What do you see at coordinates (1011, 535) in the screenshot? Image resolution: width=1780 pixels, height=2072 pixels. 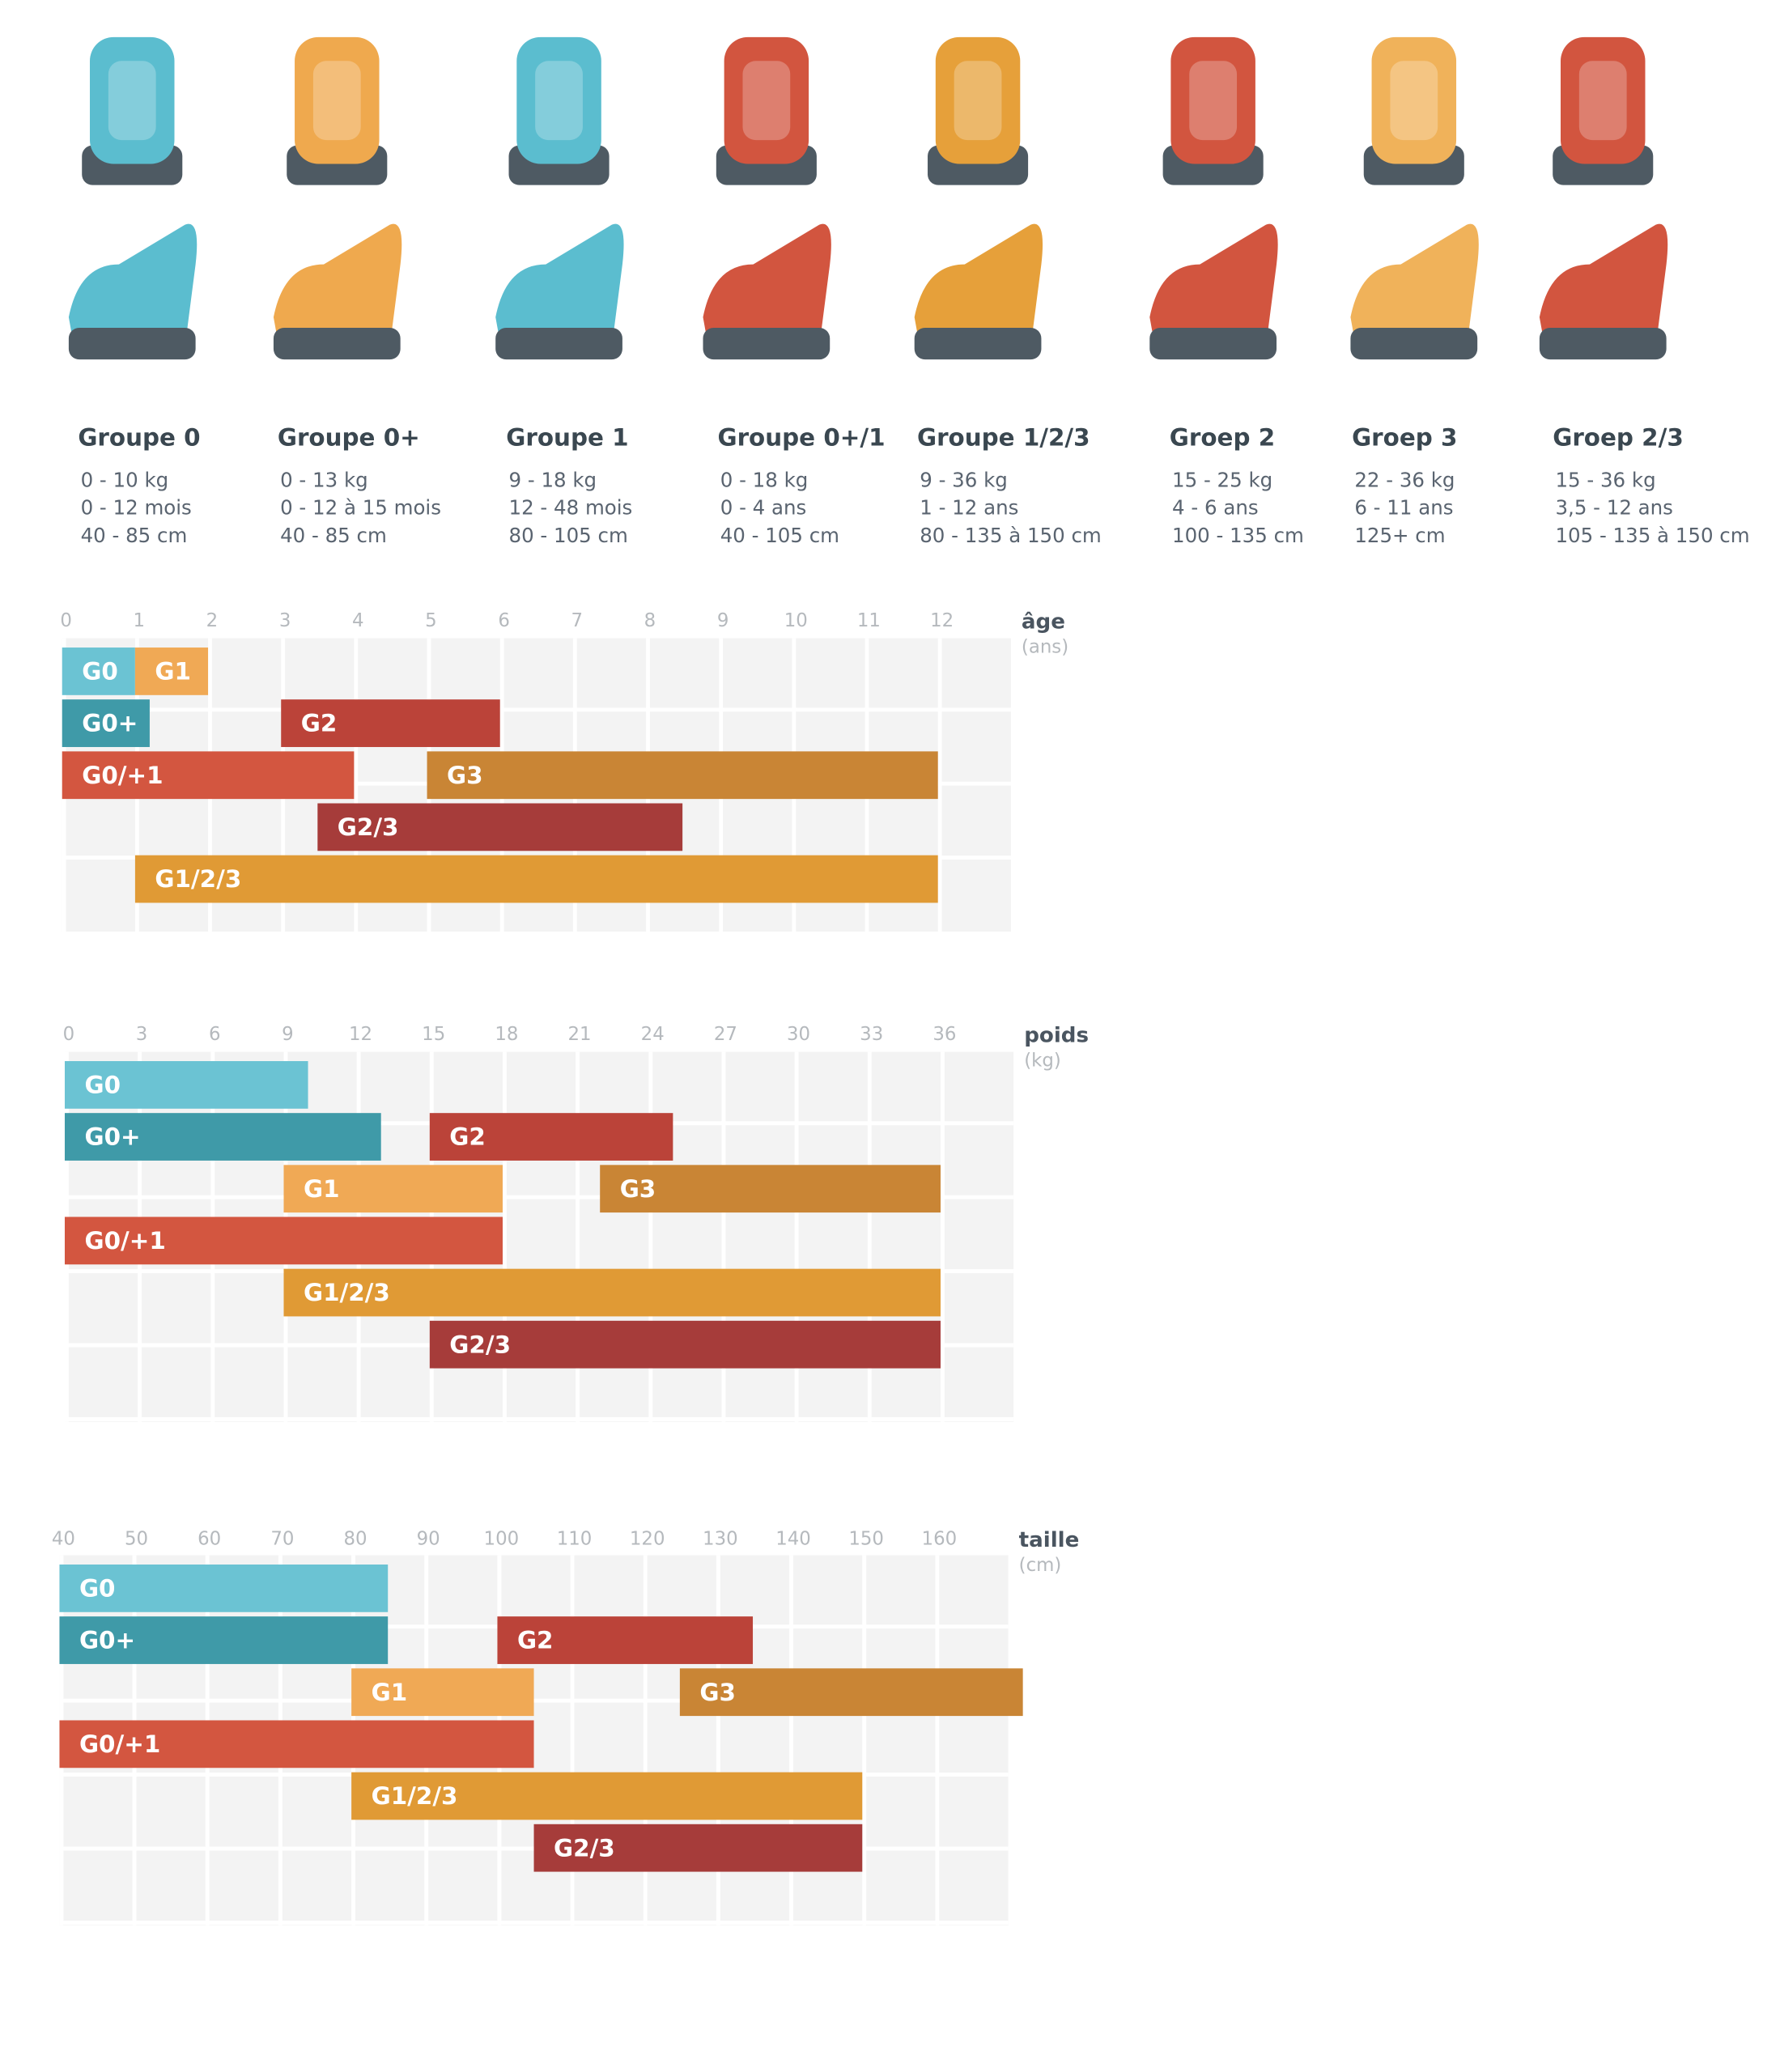 I see `group-detail: 80 - 135 à 150 cm` at bounding box center [1011, 535].